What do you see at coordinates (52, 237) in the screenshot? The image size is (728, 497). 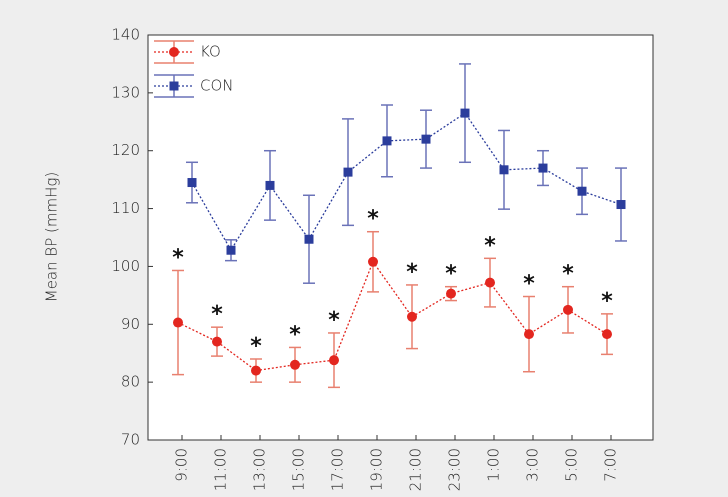 I see `y-axis-label: Mean BP (mmHg)` at bounding box center [52, 237].